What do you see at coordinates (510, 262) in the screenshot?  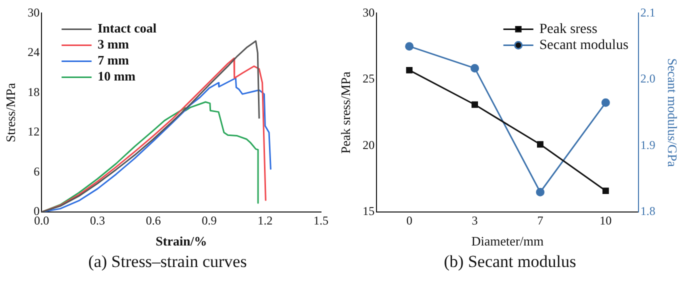 I see `text: (b) Secant modulus` at bounding box center [510, 262].